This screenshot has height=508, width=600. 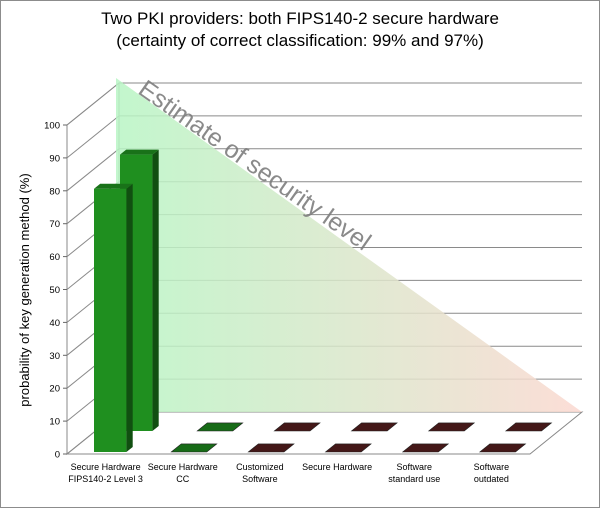 What do you see at coordinates (492, 473) in the screenshot?
I see `x-category-label: Software outdated` at bounding box center [492, 473].